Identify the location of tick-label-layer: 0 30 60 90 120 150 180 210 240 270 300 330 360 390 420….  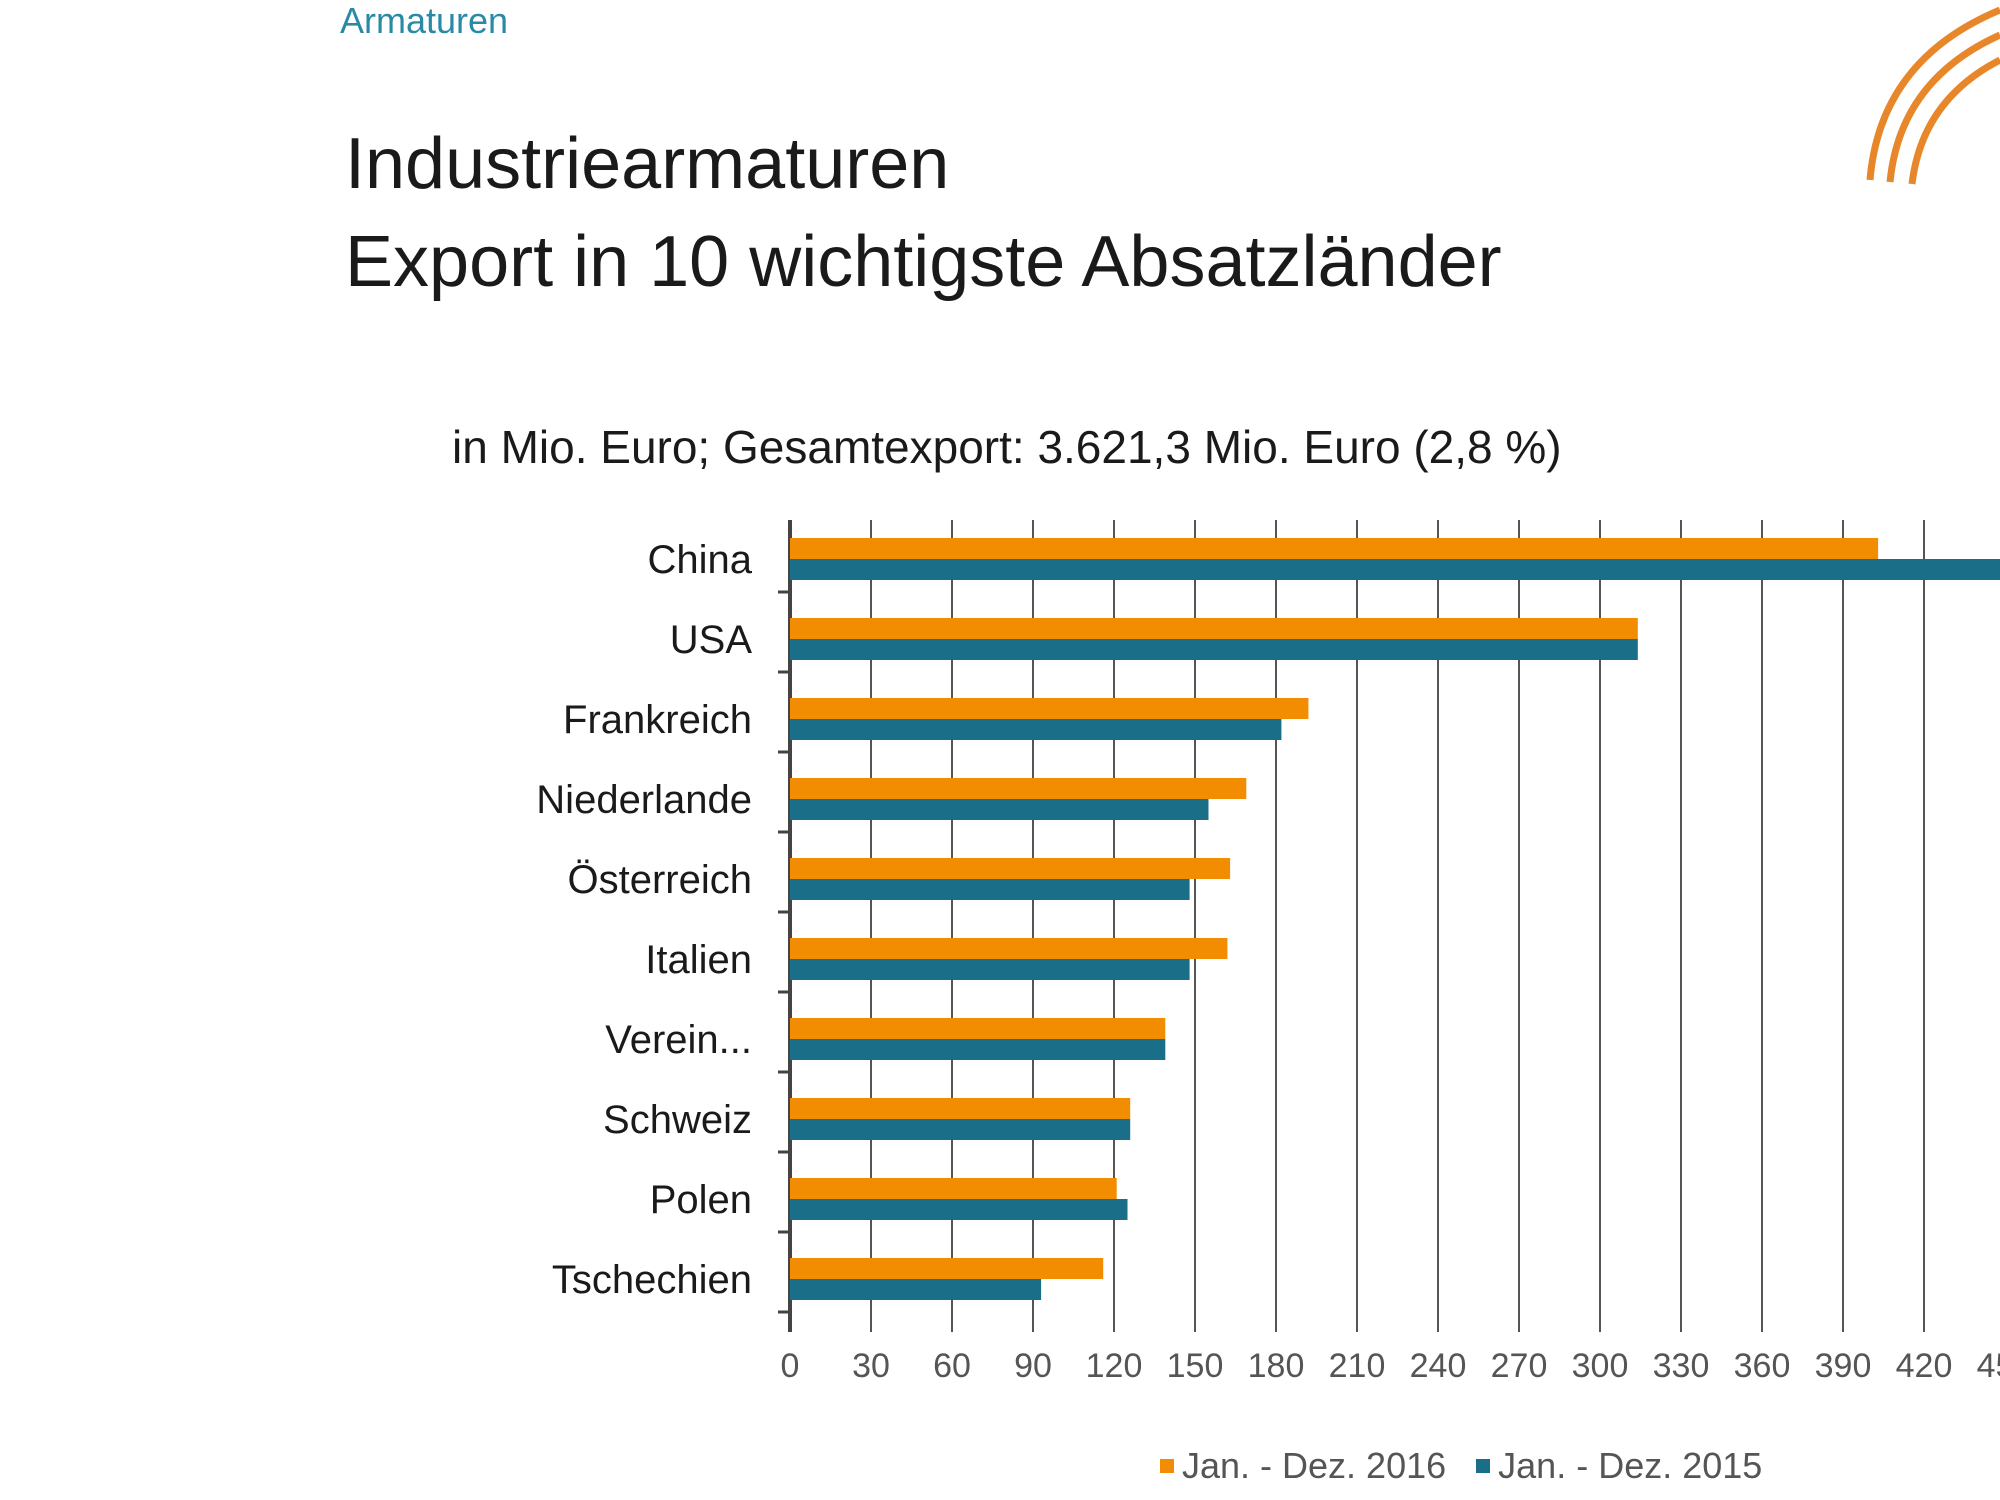
(1390, 1366).